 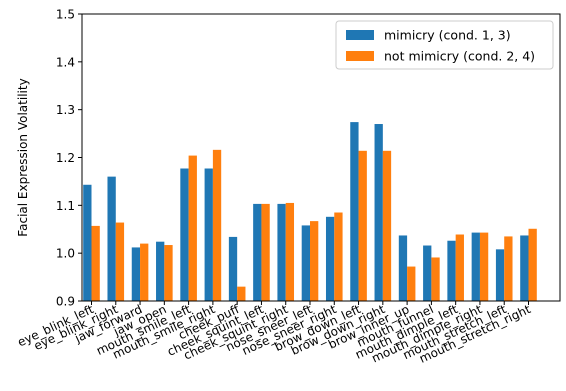 What do you see at coordinates (65, 206) in the screenshot?
I see `y-tick-label: 1.1` at bounding box center [65, 206].